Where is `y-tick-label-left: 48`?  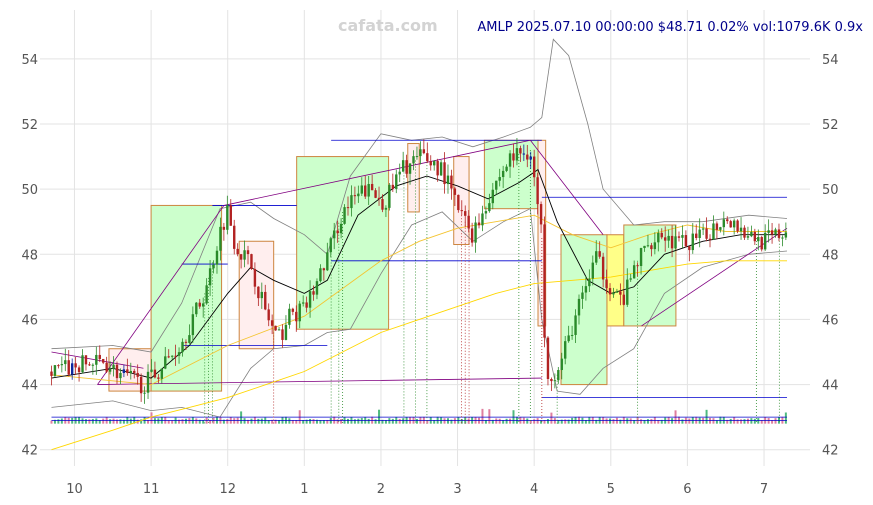 y-tick-label-left: 48 is located at coordinates (29, 255).